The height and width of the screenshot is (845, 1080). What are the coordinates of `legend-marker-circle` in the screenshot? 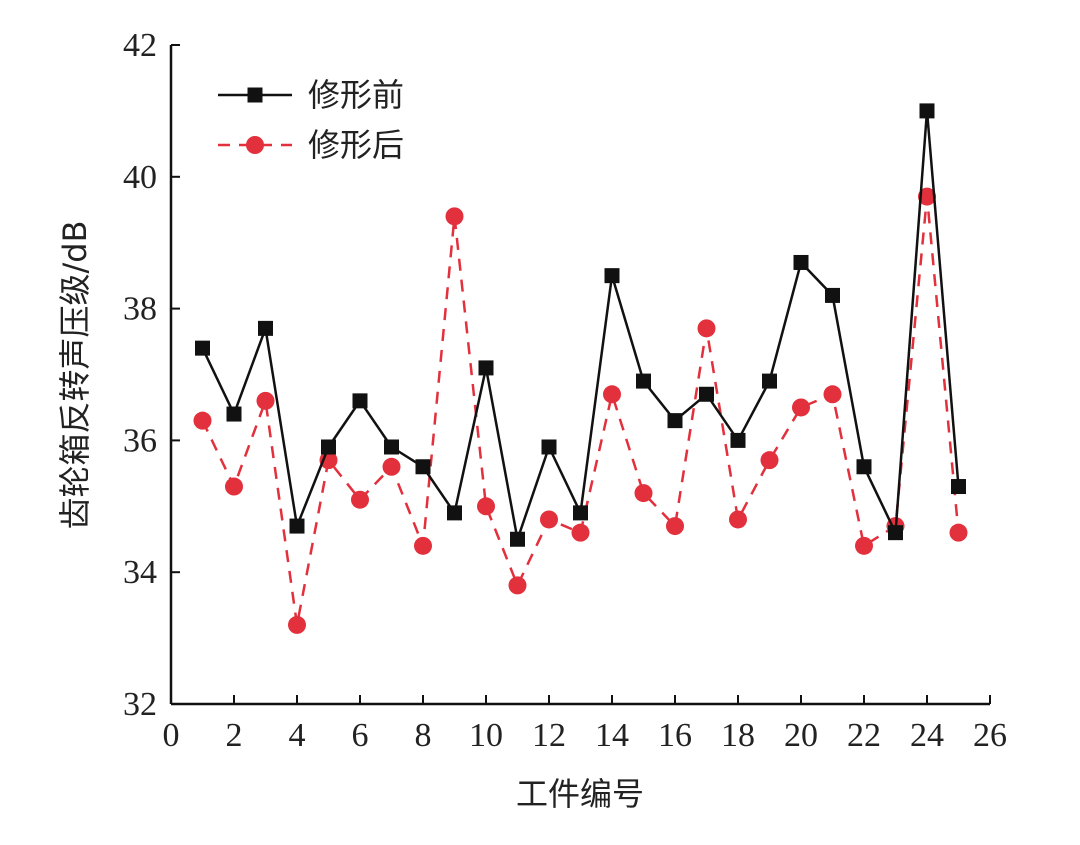 It's located at (255, 145).